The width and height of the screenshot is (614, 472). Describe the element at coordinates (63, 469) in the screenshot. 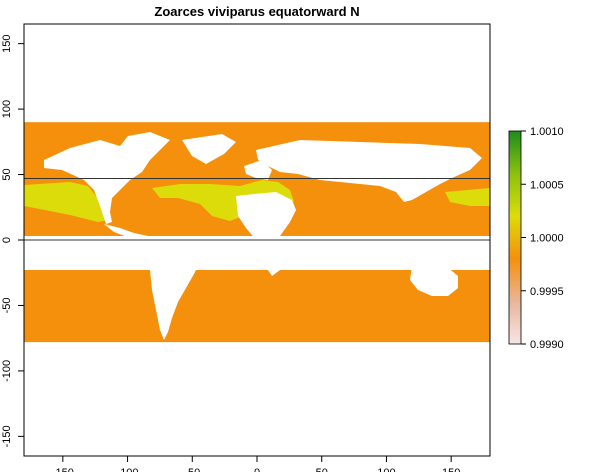

I see `x-tick-label: -150` at that location.